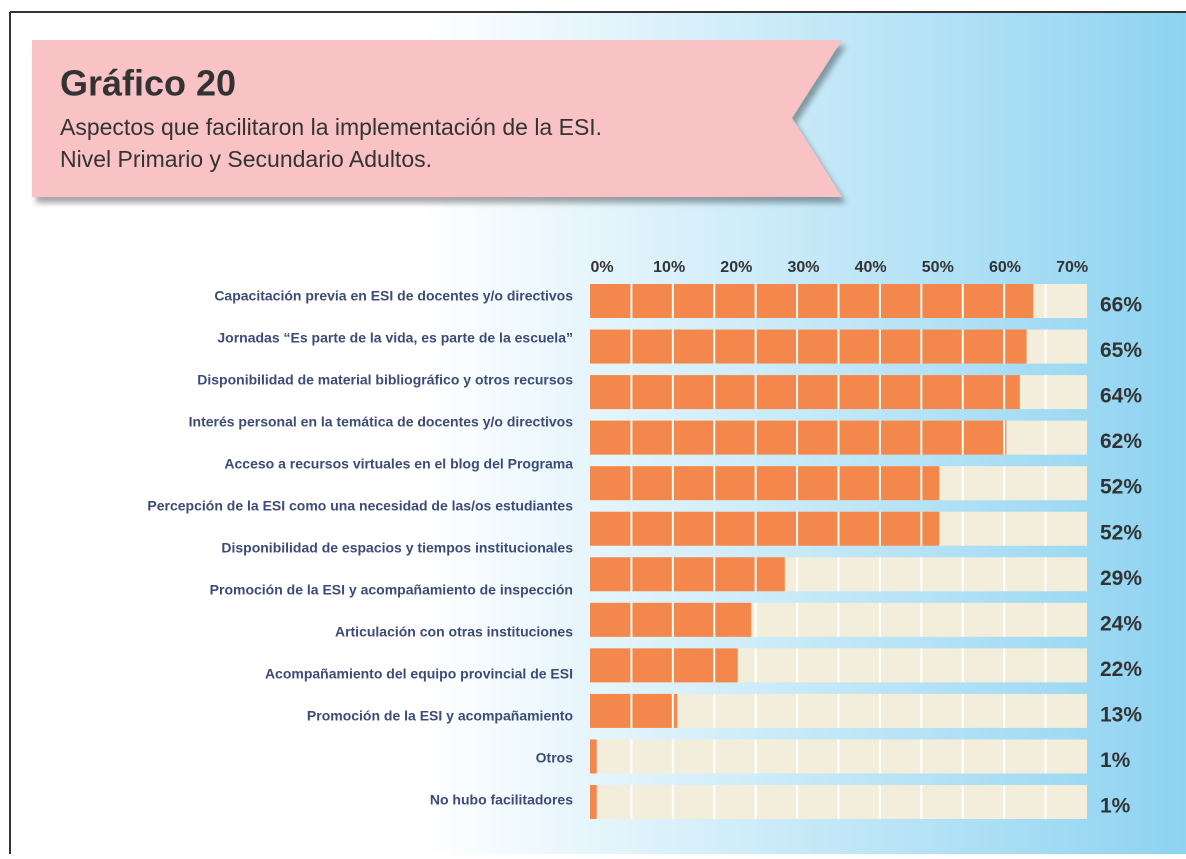  Describe the element at coordinates (803, 267) in the screenshot. I see `x-tick-label: 30%` at that location.